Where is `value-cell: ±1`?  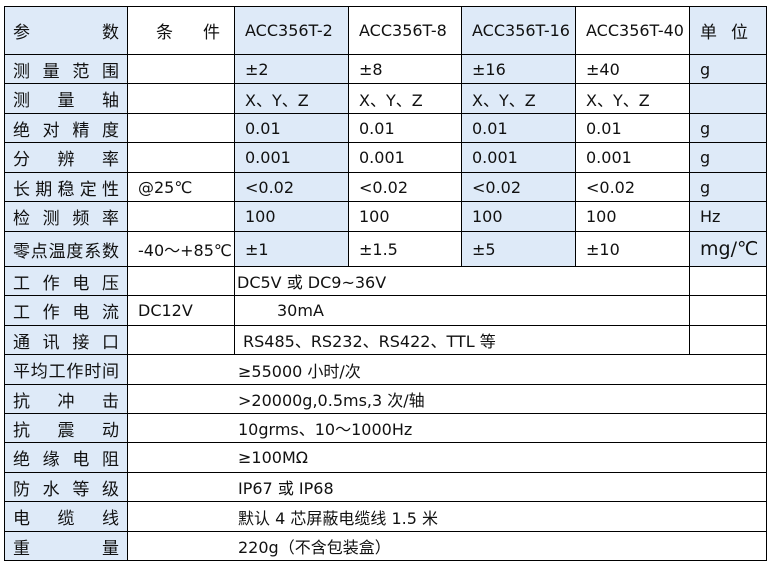 value-cell: ±1 is located at coordinates (291, 249).